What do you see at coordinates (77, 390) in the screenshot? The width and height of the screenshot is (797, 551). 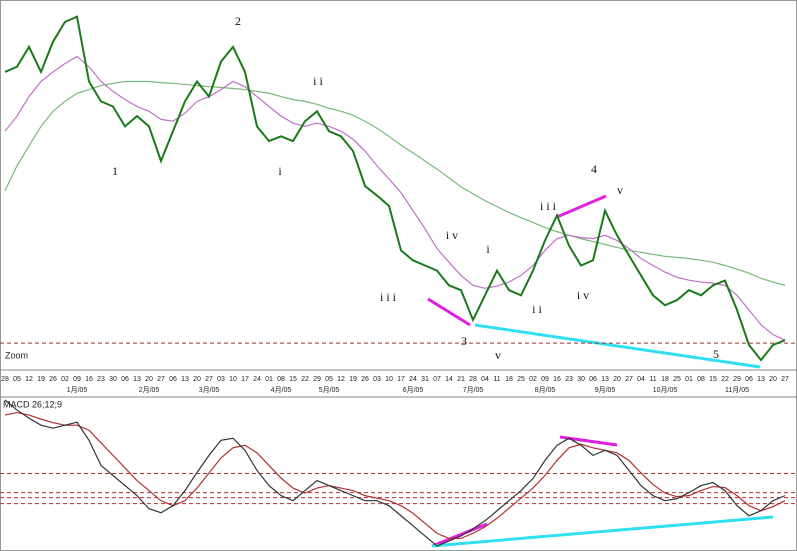 I see `month-tick-label: 1月/05` at bounding box center [77, 390].